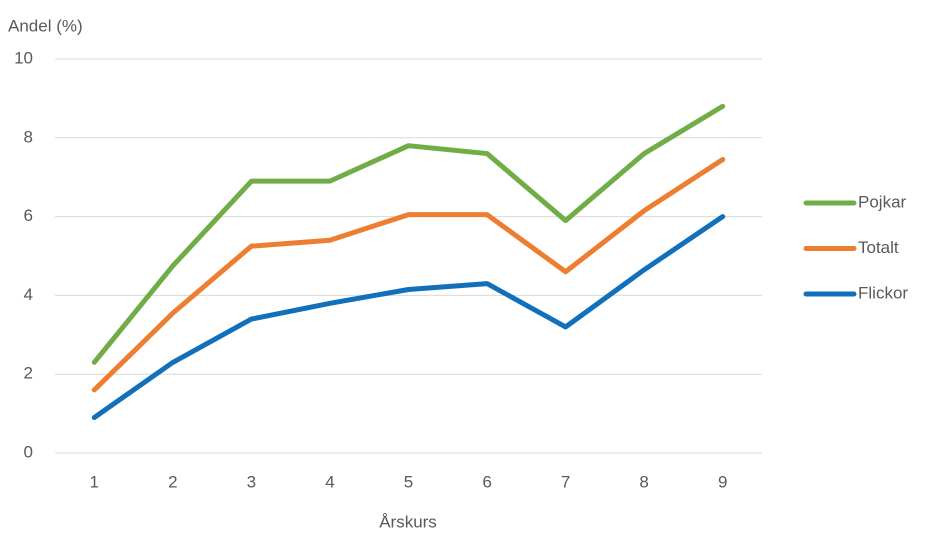 The image size is (931, 534). I want to click on x-tick-label: 2, so click(172, 481).